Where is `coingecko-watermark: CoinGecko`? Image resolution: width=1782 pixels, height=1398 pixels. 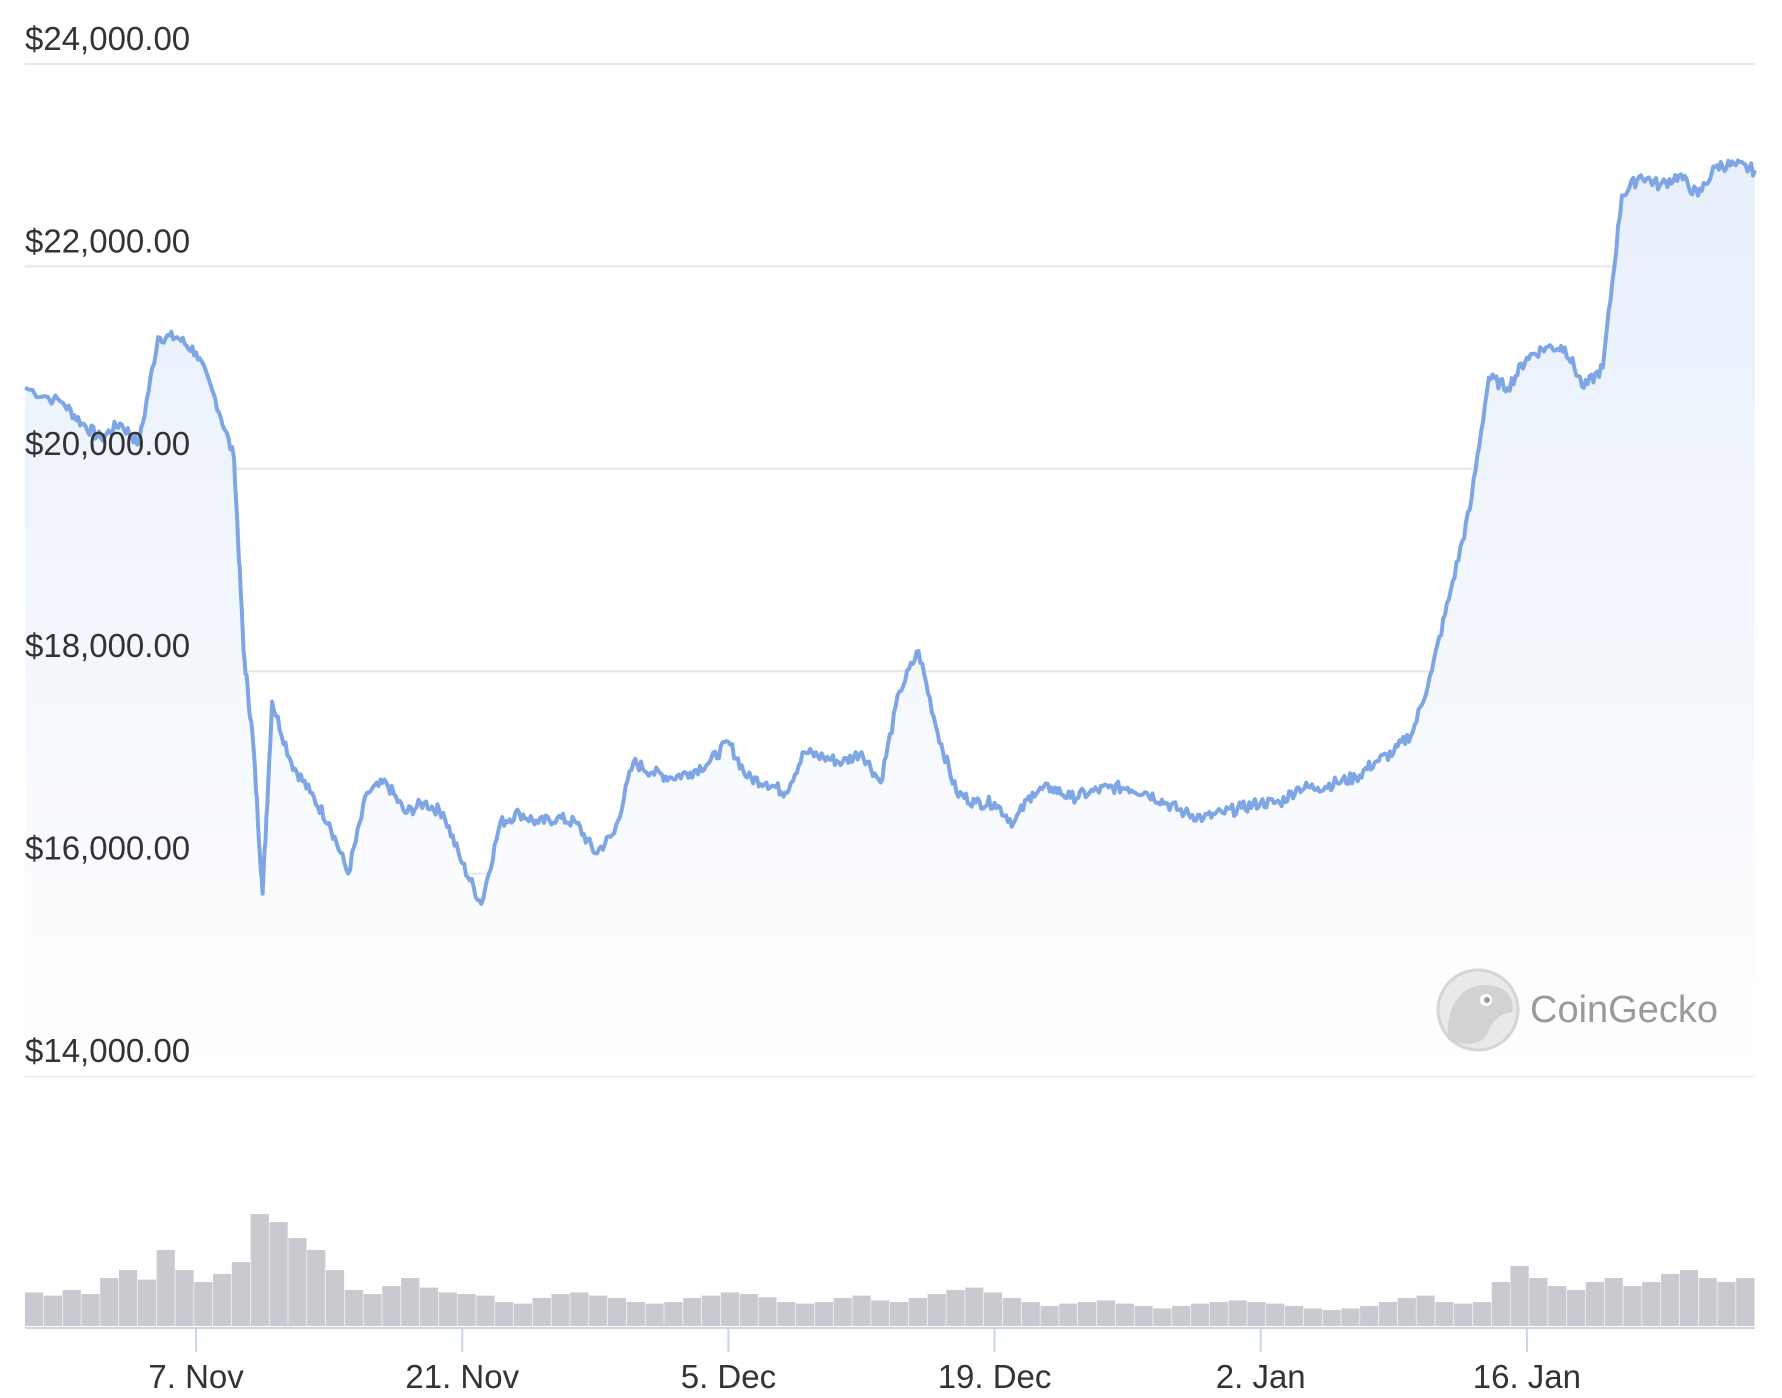
coingecko-watermark: CoinGecko is located at coordinates (1577, 1010).